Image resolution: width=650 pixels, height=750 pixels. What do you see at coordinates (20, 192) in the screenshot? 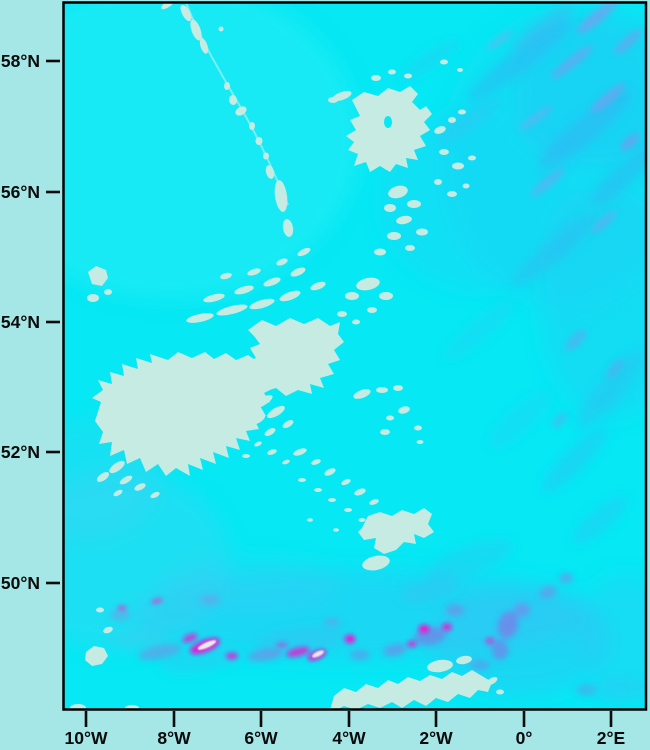
I see `y-tick-label: 56°N` at bounding box center [20, 192].